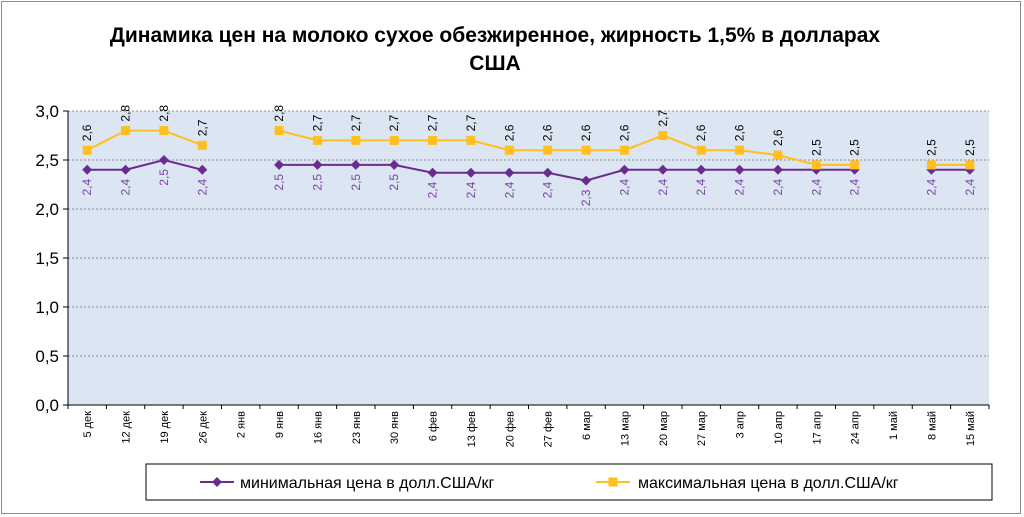  What do you see at coordinates (242, 424) in the screenshot?
I see `x-tick-label: 2 янв` at bounding box center [242, 424].